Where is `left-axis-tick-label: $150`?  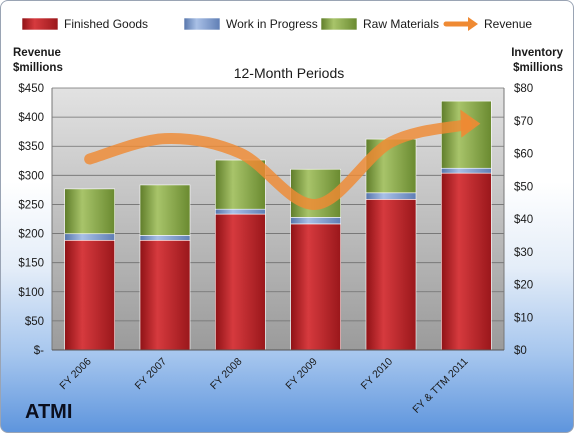
left-axis-tick-label: $150 is located at coordinates (31, 264).